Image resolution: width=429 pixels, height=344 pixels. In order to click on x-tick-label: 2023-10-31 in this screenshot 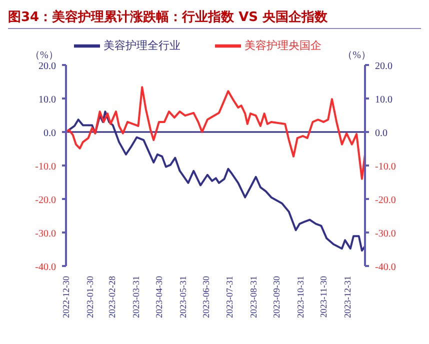, I will do `click(300, 297)`.